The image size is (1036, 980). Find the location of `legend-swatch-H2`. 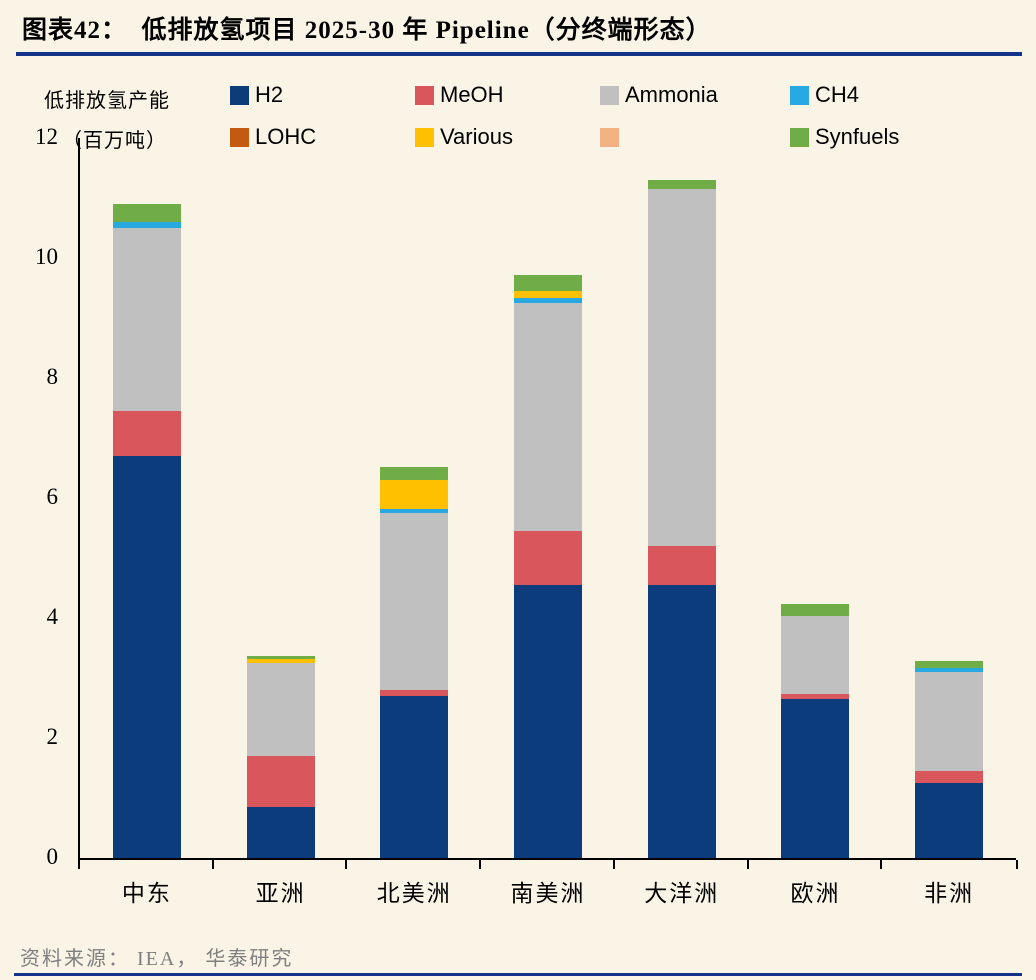

legend-swatch-H2 is located at coordinates (239, 95).